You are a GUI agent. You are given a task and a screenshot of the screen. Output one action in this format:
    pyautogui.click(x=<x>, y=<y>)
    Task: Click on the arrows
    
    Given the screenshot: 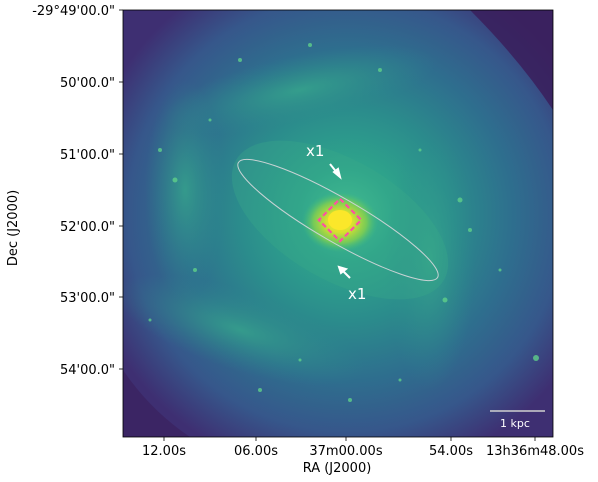 What is the action you would take?
    pyautogui.click(x=340, y=221)
    